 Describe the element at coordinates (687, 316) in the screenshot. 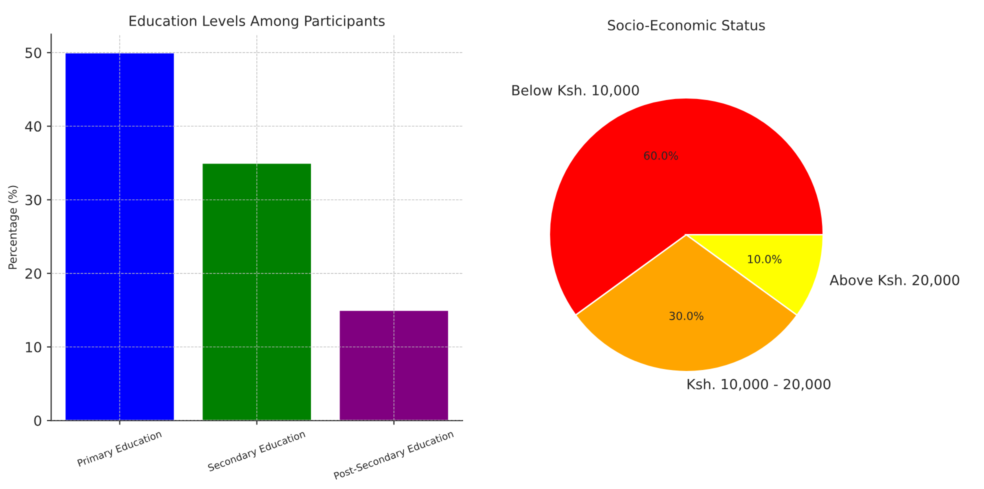

I see `data-label: 30.0%` at that location.